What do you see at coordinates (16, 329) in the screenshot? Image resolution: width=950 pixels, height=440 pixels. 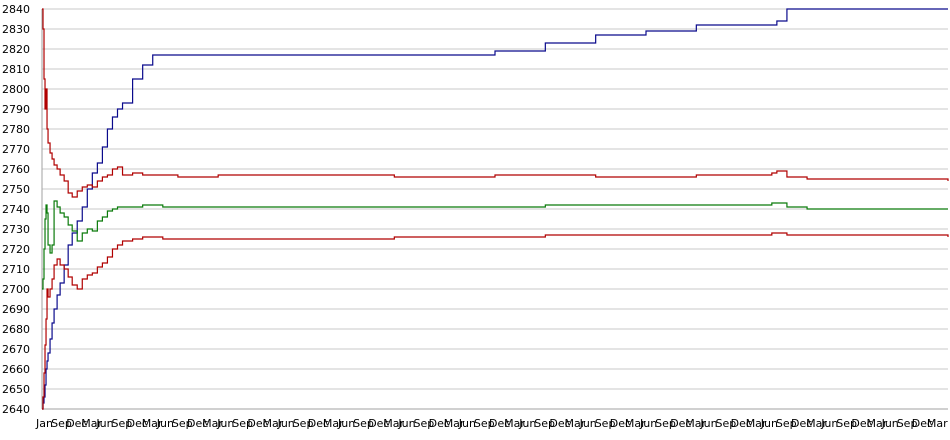 I see `y-tick-label: 2680` at bounding box center [16, 329].